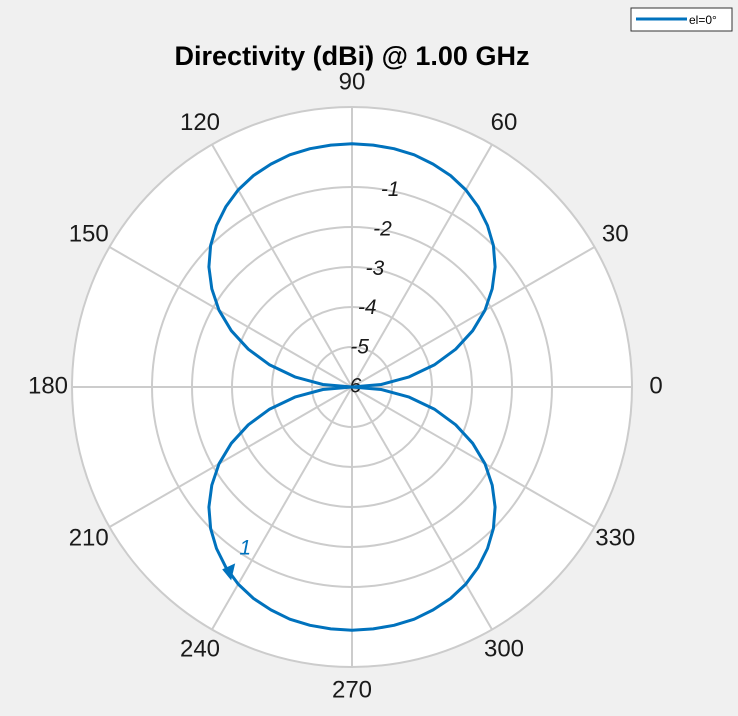 This screenshot has height=716, width=738. Describe the element at coordinates (375, 268) in the screenshot. I see `radius-tick-label: -3` at that location.